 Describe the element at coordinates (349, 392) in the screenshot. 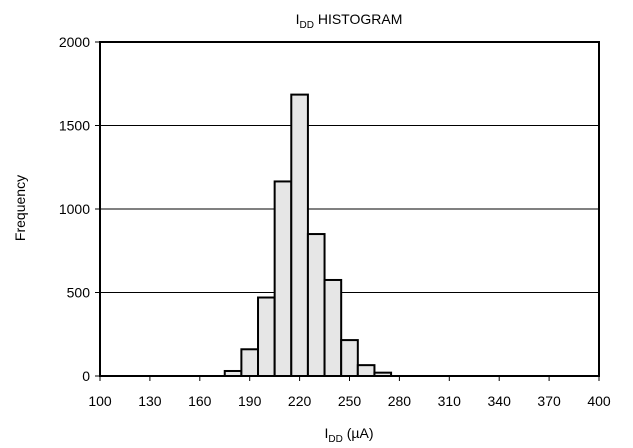

I see `x-axis-ticks: 100 130 160 190 220 250 280 310 340 370 400` at that location.